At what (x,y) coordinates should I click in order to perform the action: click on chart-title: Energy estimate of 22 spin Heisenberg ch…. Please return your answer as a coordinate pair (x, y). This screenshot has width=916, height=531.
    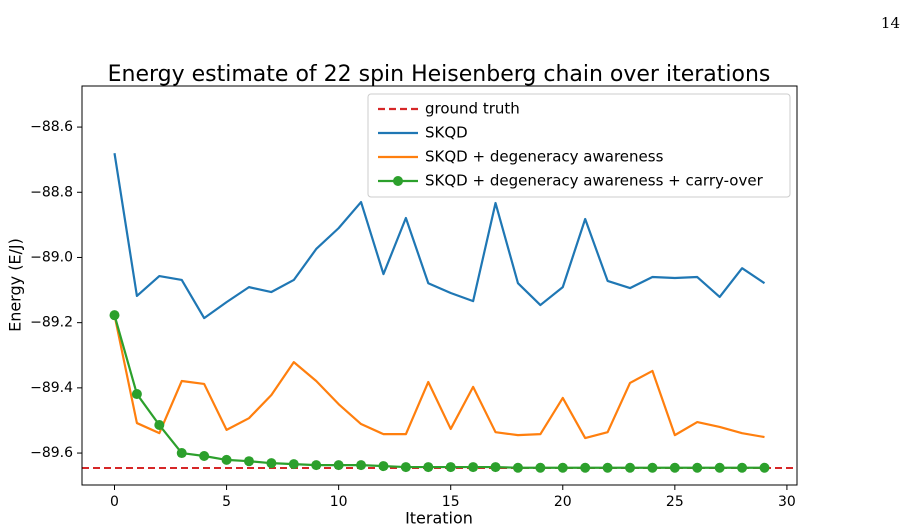
    Looking at the image, I should click on (439, 74).